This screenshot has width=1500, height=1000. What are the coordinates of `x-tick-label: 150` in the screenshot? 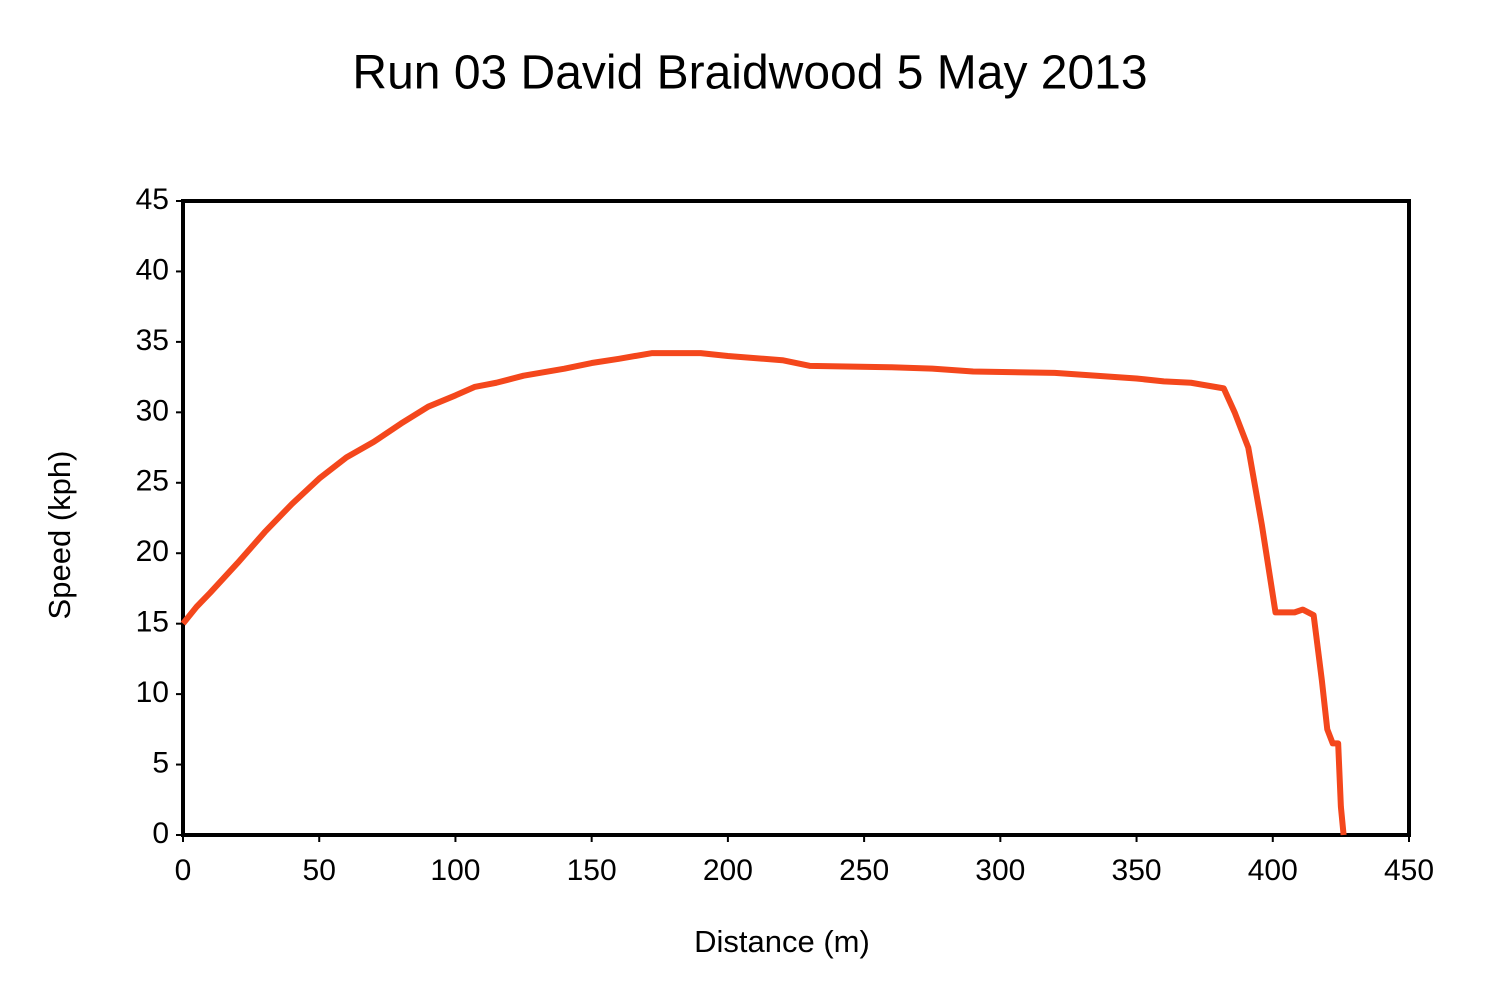 It's located at (592, 870).